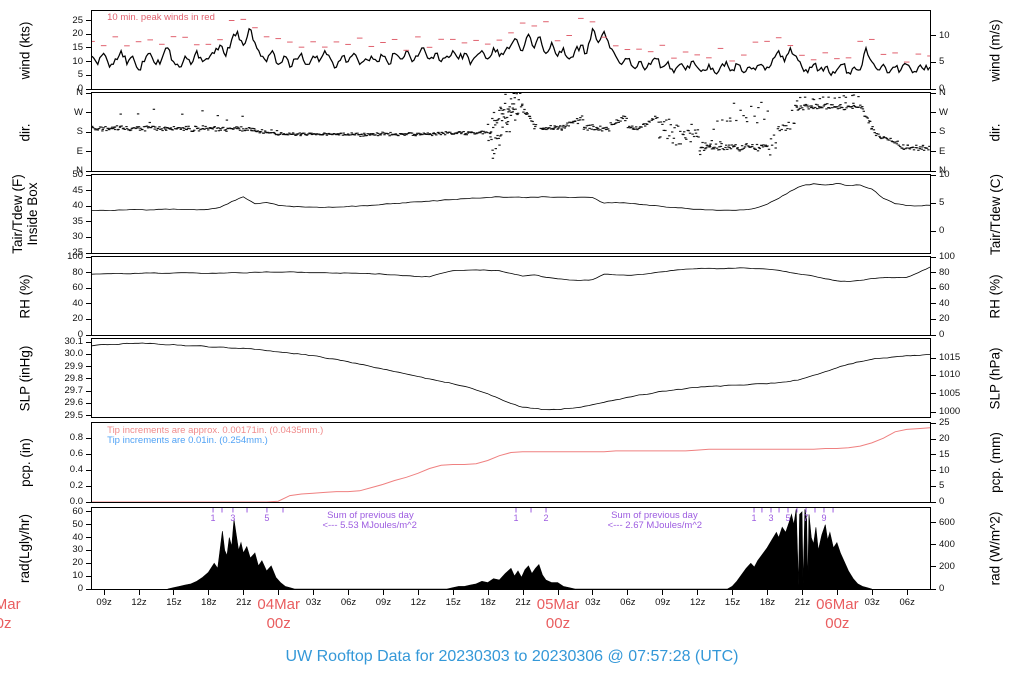 The width and height of the screenshot is (1024, 700). What do you see at coordinates (995, 214) in the screenshot?
I see `axis-label-right-tair: Tair/Tdew (C)` at bounding box center [995, 214].